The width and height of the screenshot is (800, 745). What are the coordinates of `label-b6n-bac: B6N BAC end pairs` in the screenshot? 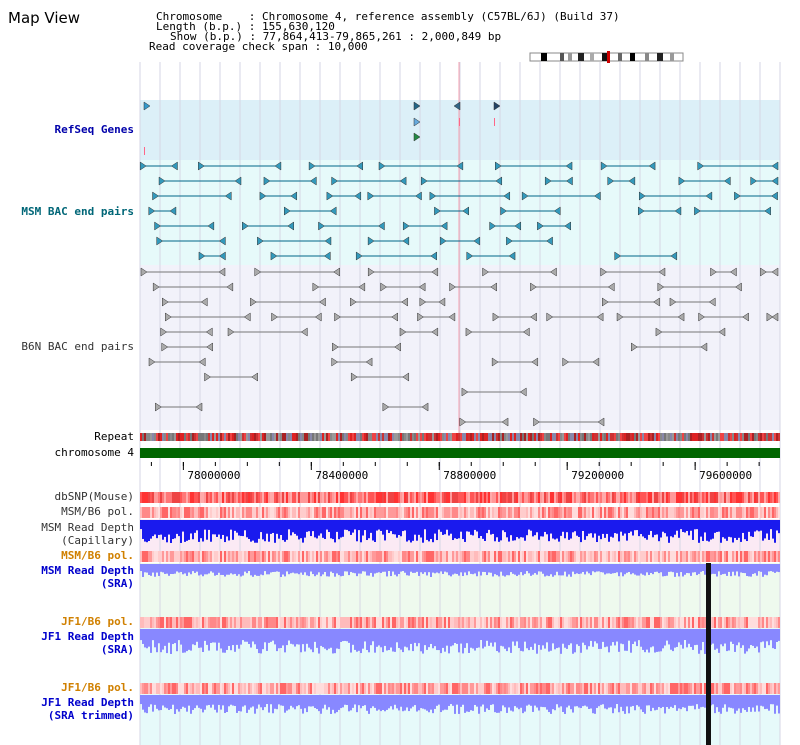 It's located at (77, 346).